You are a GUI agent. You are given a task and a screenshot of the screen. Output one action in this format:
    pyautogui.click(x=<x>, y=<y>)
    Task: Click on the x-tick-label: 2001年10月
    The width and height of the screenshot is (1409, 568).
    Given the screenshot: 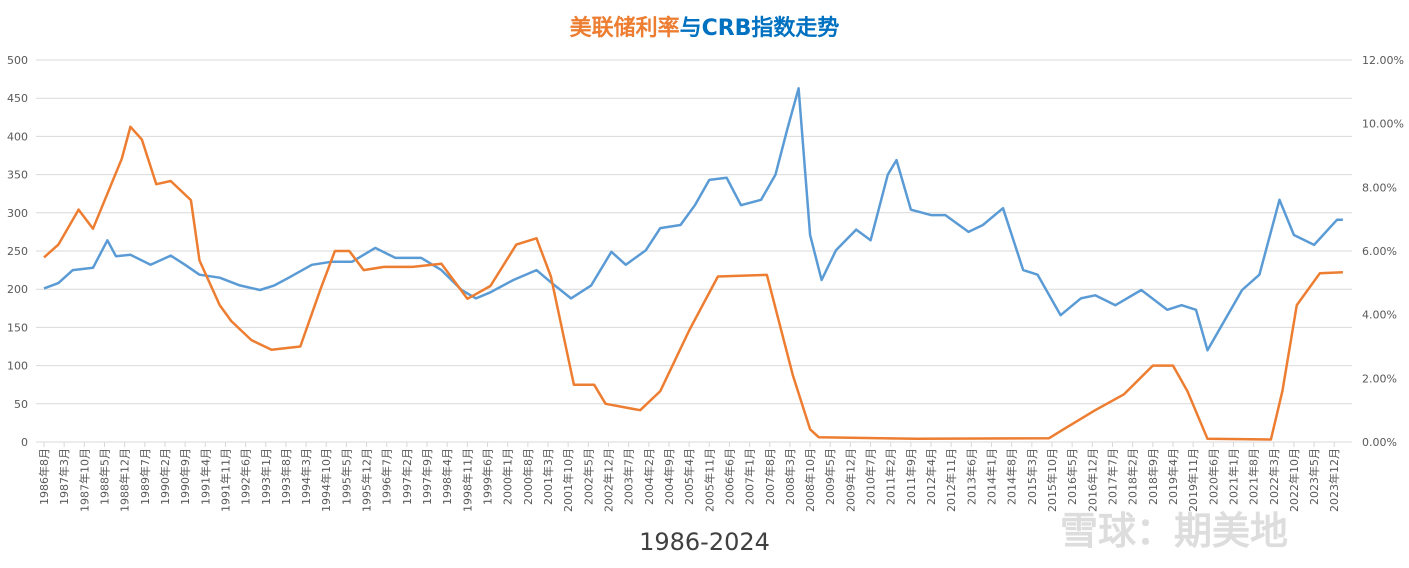 What is the action you would take?
    pyautogui.click(x=568, y=480)
    